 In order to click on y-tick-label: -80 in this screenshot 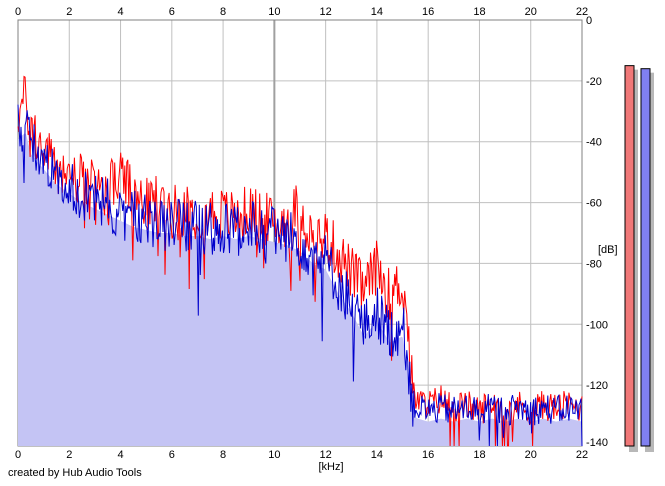, I will do `click(594, 264)`.